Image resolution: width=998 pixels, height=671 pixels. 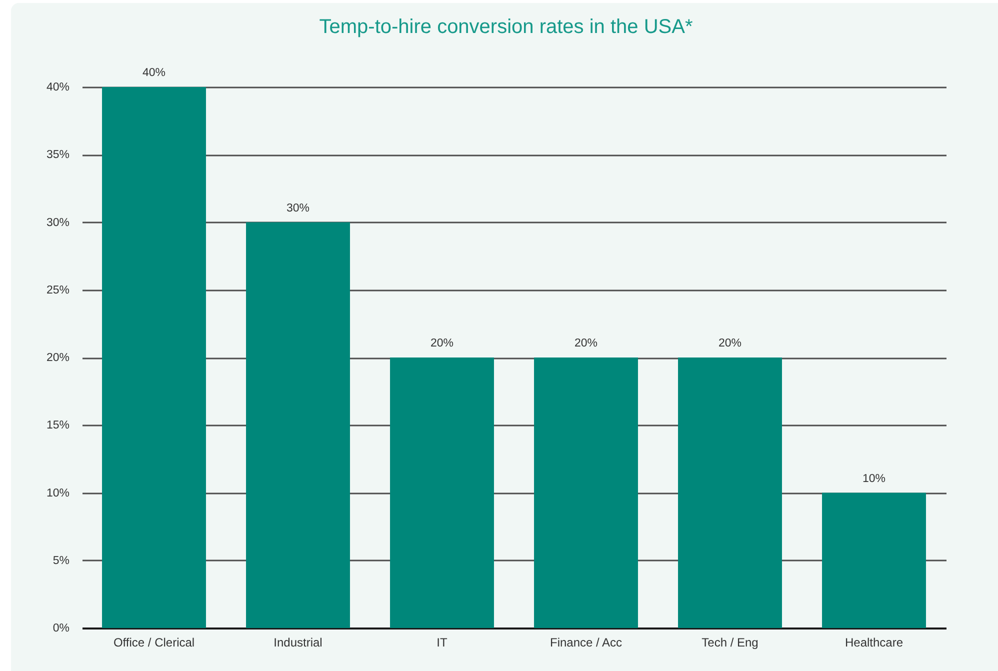 What do you see at coordinates (586, 643) in the screenshot?
I see `x-tick-label: Finance / Acc` at bounding box center [586, 643].